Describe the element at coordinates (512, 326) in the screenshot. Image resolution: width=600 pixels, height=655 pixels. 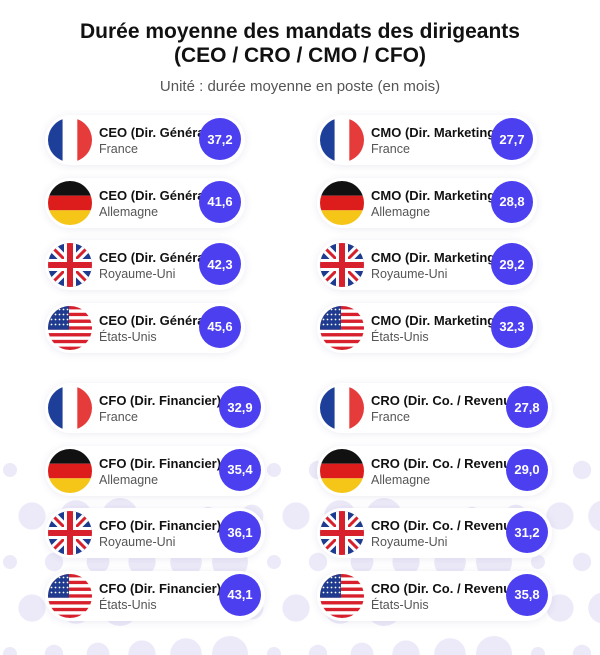
I see `value-badge: 32,3` at that location.